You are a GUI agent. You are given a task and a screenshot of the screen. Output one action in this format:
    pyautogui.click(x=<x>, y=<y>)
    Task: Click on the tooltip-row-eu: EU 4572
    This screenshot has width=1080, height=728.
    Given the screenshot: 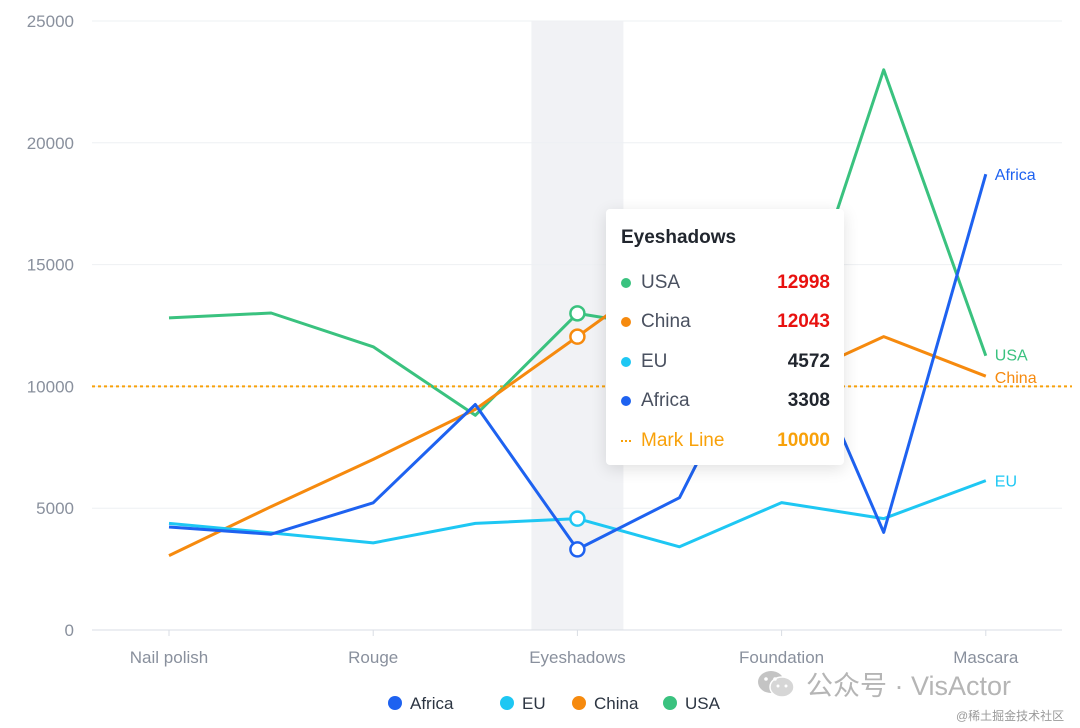 What is the action you would take?
    pyautogui.click(x=725, y=362)
    